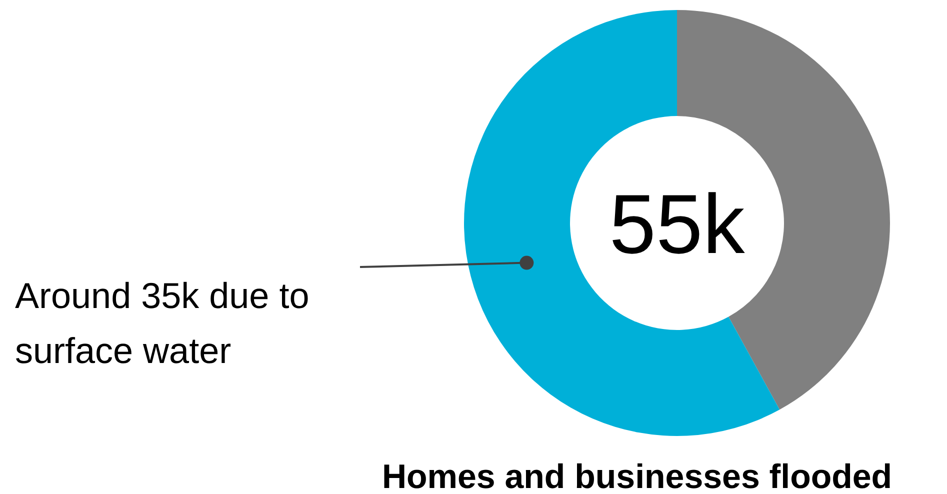 The image size is (947, 494). What do you see at coordinates (637, 476) in the screenshot?
I see `text: Homes and businesses flooded` at bounding box center [637, 476].